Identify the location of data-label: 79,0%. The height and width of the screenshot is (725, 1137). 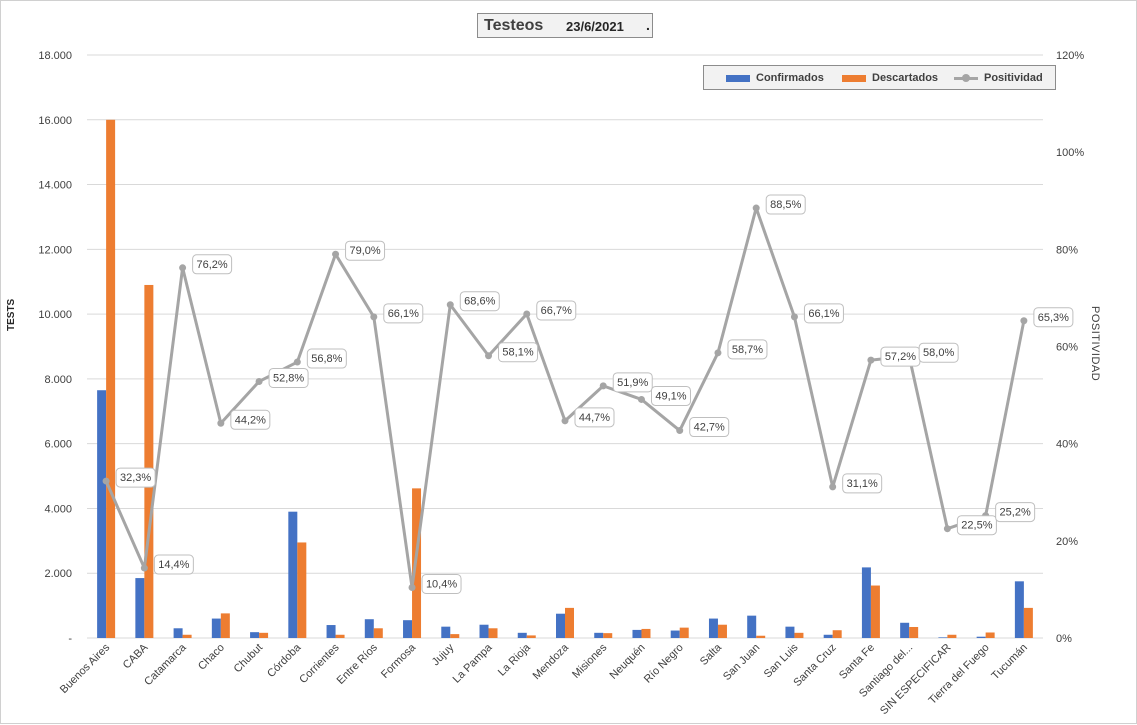
(364, 251).